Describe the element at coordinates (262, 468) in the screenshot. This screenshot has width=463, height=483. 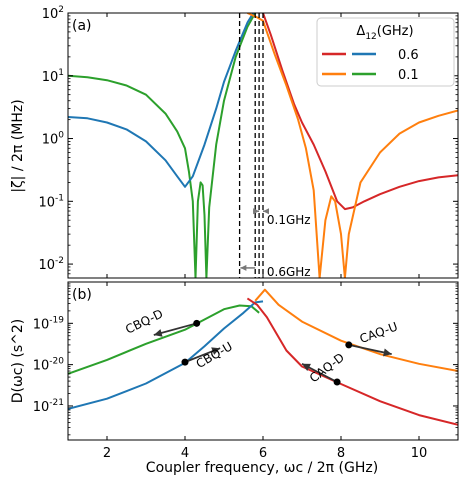
I see `x-axis-label: Coupler frequency, ωc / 2π (GHz)` at that location.